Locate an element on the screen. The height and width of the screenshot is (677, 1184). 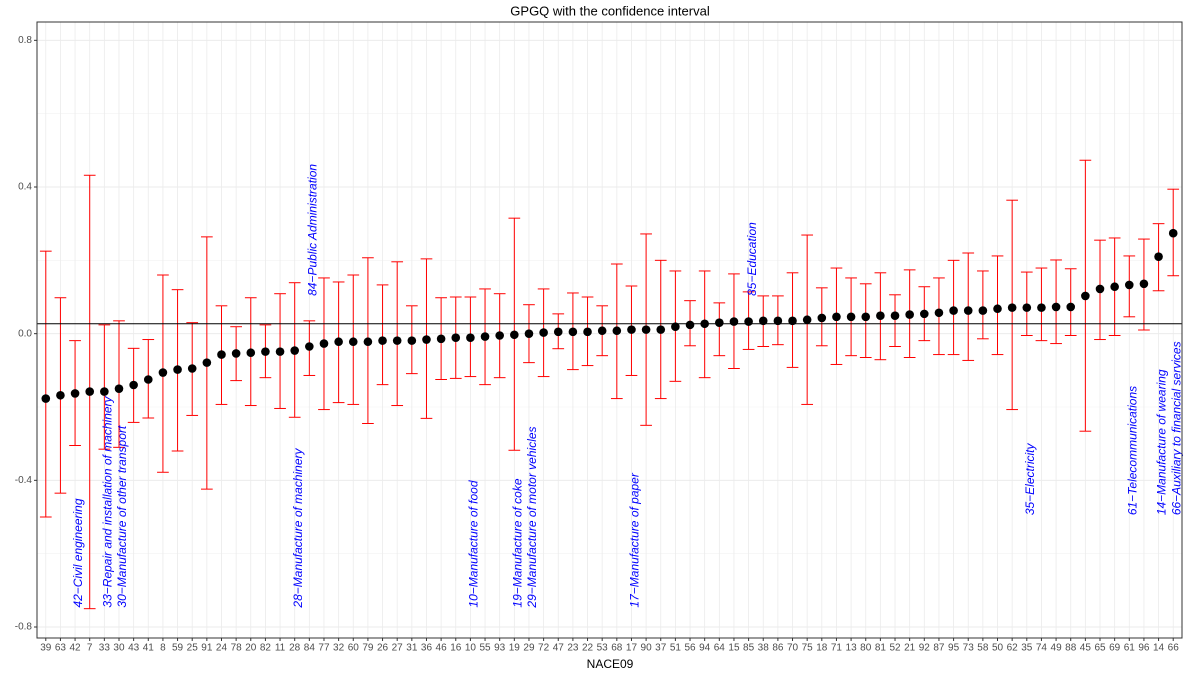
x-tick-label: 14 is located at coordinates (1159, 648).